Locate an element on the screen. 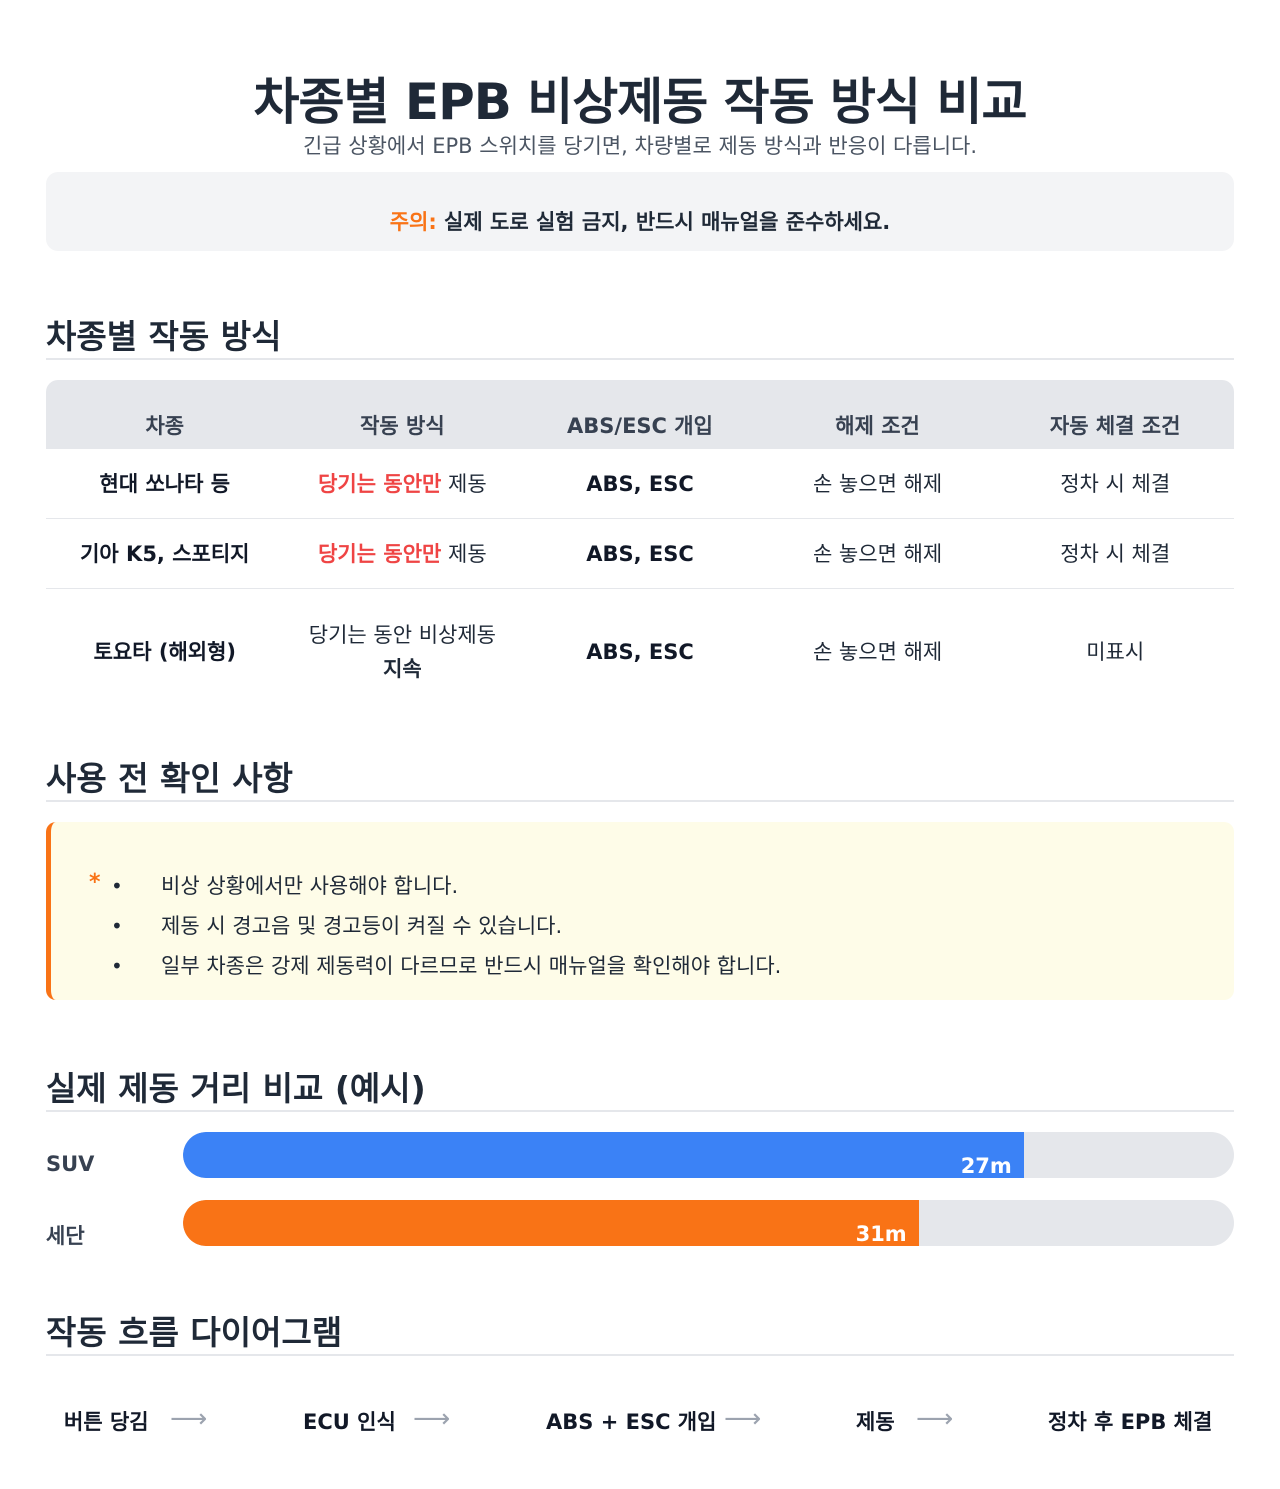 This screenshot has width=1280, height=1489. list-item-text: 제동 시 경고음 및 경고등이 켜질 수 있습니다. is located at coordinates (362, 926).